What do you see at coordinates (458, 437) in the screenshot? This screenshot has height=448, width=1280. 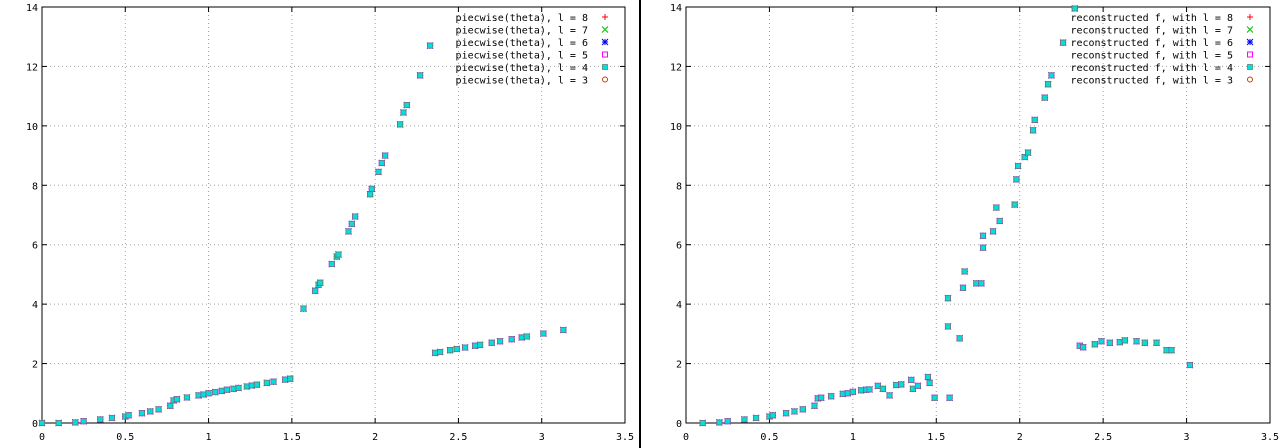 I see `x-tick-label: 2.5` at bounding box center [458, 437].